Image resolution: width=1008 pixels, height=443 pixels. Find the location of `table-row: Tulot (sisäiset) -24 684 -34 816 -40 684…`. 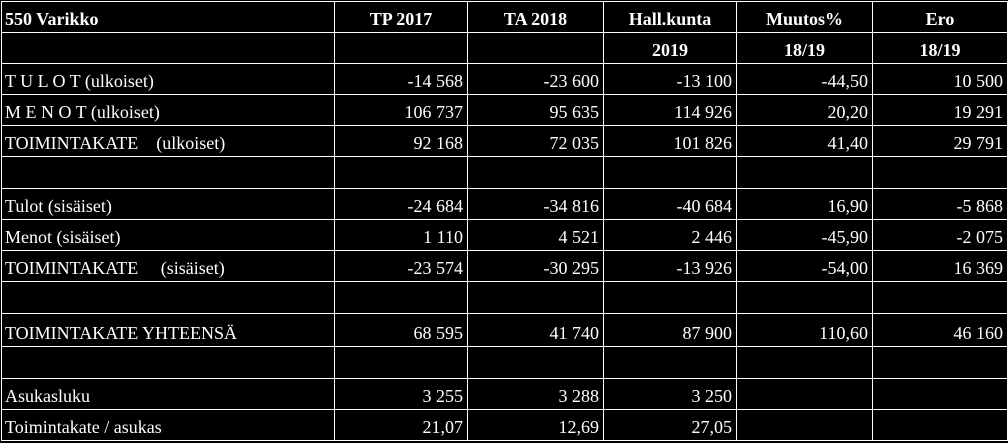

table-row: Tulot (sisäiset) -24 684 -34 816 -40 684… is located at coordinates (504, 204).